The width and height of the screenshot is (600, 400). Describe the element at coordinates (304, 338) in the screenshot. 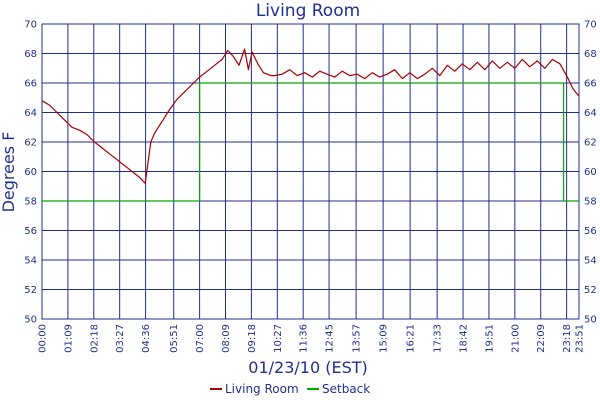

I see `x-tick-label: 11:36` at that location.